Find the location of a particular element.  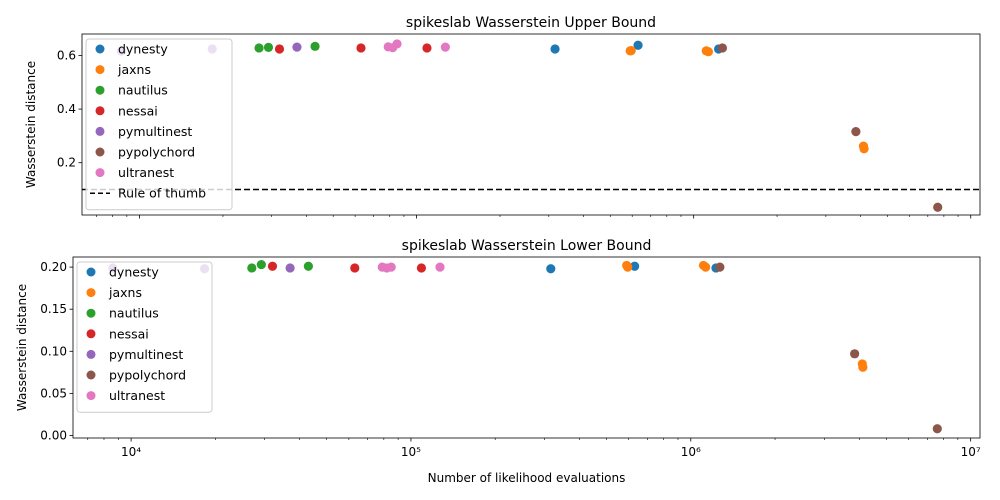

y-tick-label: 0.4 is located at coordinates (66, 109).